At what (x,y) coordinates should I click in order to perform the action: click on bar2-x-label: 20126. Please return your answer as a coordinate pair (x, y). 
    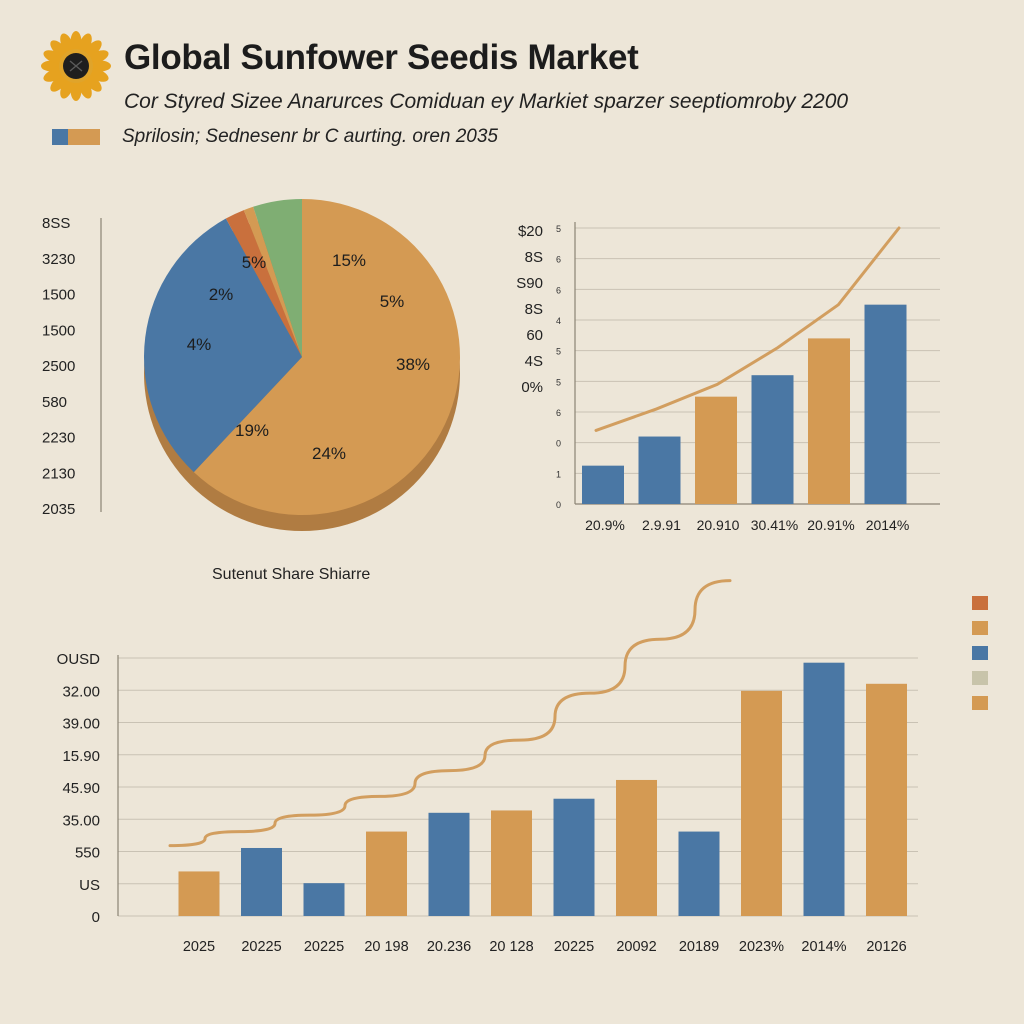
    Looking at the image, I should click on (886, 947).